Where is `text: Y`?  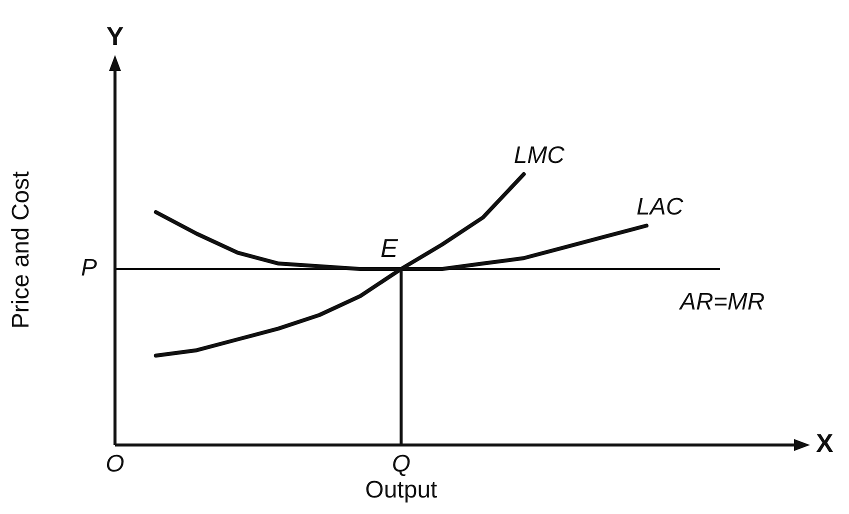 text: Y is located at coordinates (115, 36).